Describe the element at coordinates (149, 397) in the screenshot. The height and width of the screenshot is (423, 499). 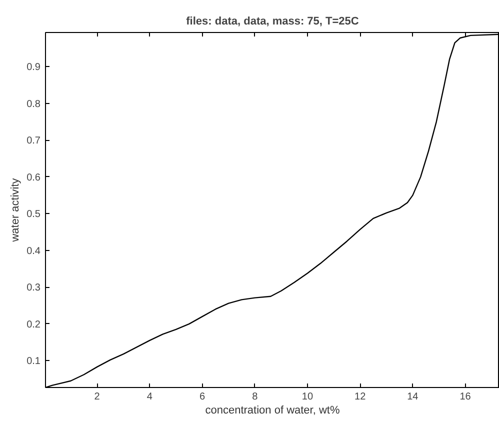
I see `x-tick-label: 4` at that location.